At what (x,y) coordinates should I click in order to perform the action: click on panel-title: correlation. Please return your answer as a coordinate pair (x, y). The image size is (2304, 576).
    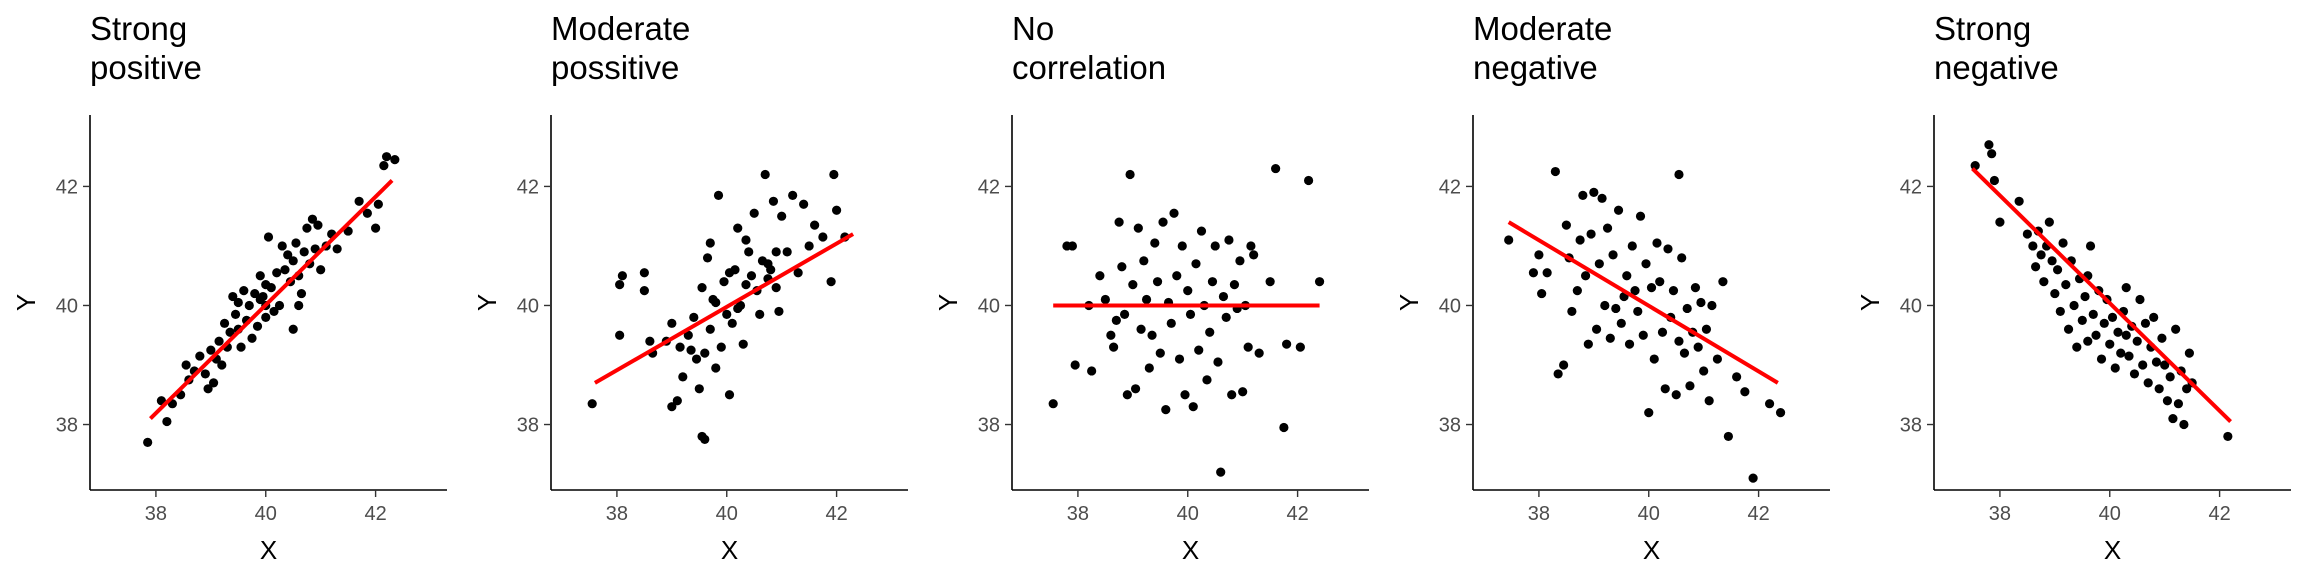
    Looking at the image, I should click on (1089, 67).